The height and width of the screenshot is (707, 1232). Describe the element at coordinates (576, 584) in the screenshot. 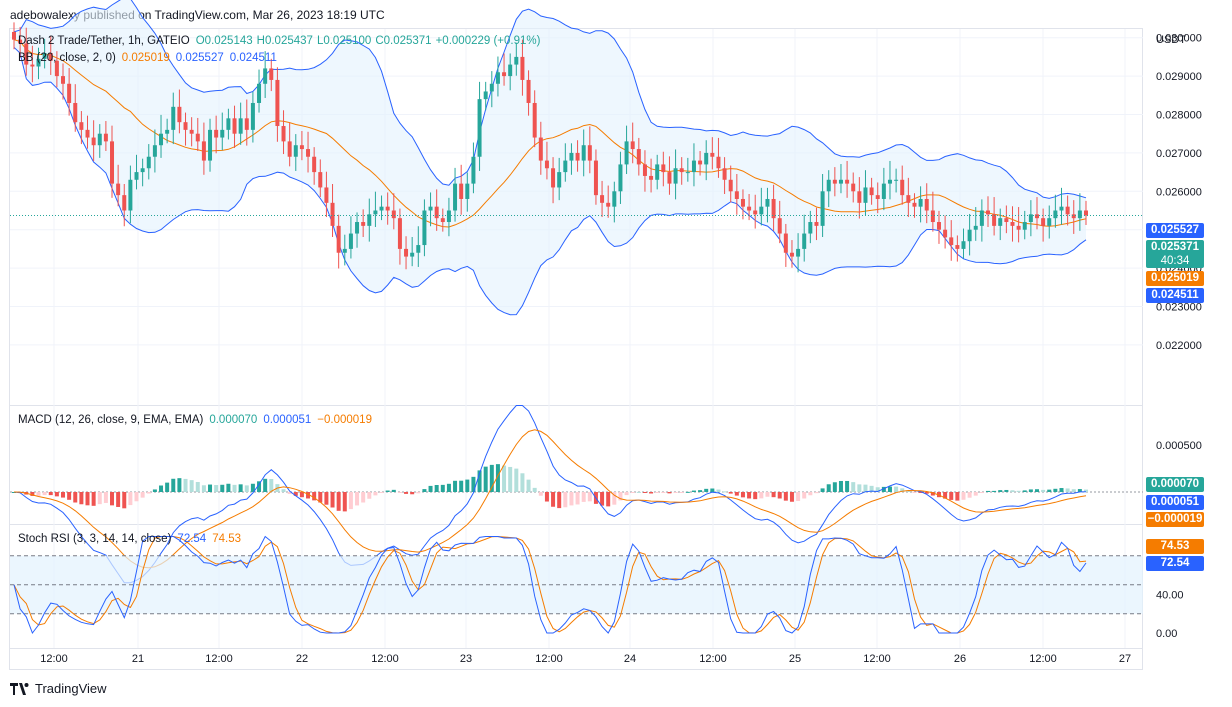

I see `stoch-band-fill` at that location.